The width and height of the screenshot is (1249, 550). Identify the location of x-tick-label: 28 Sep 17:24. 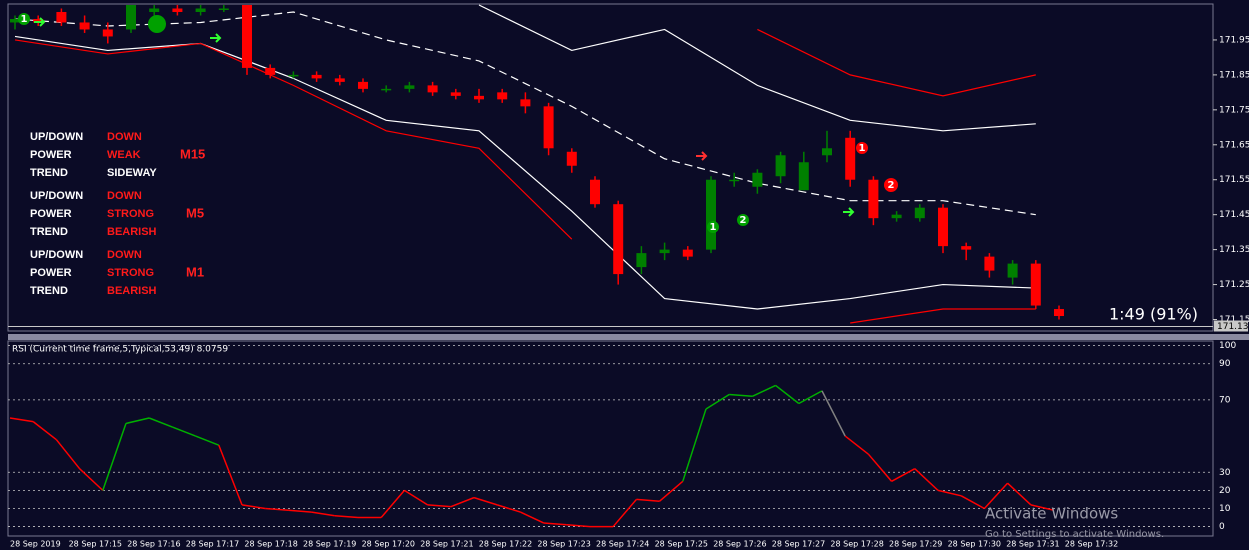
(622, 544).